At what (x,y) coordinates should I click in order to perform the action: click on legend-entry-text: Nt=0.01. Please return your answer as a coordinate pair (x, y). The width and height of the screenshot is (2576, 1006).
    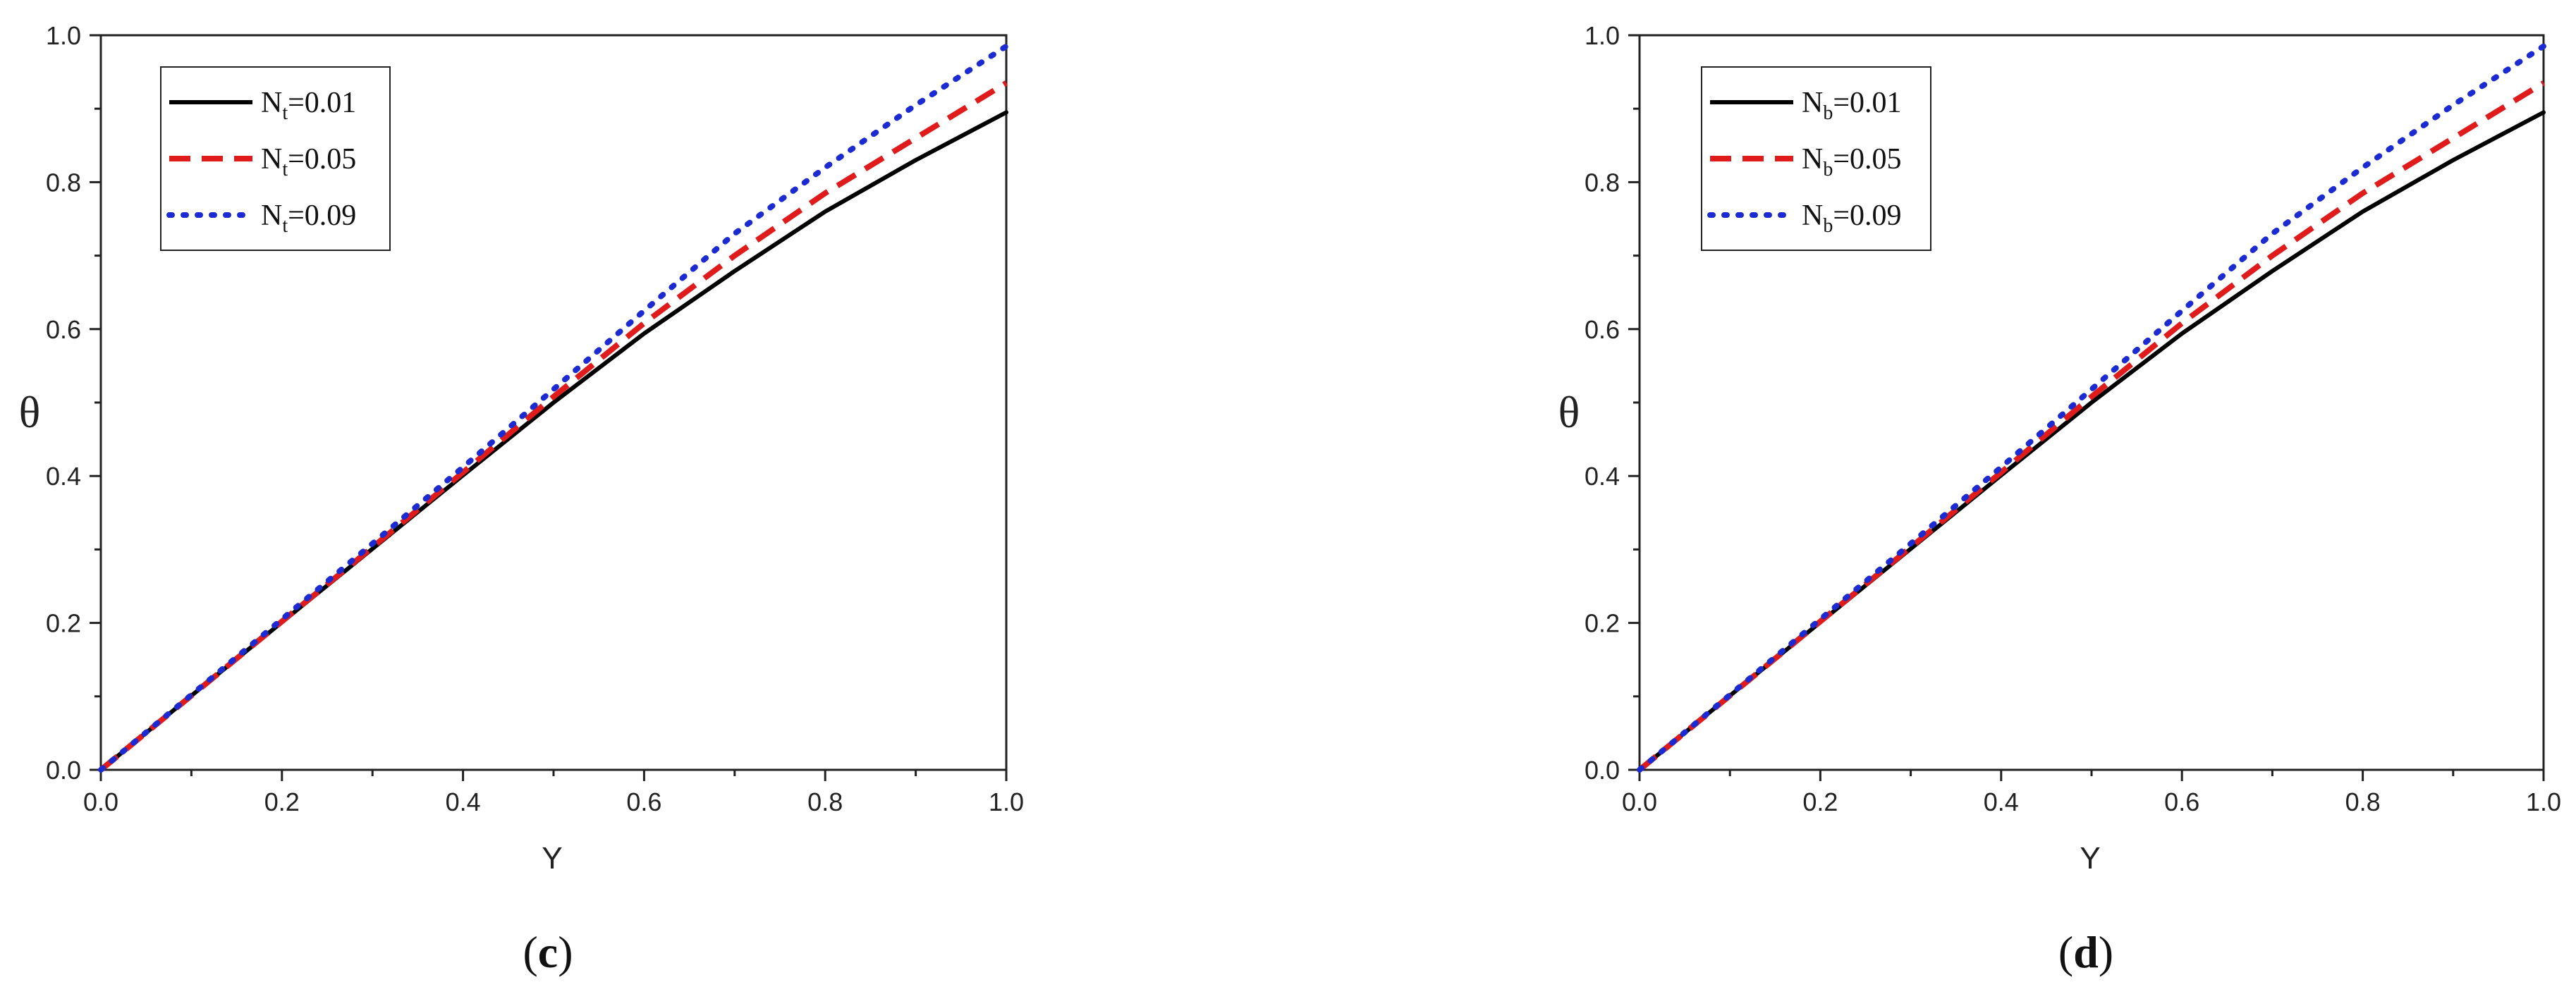
    Looking at the image, I should click on (308, 105).